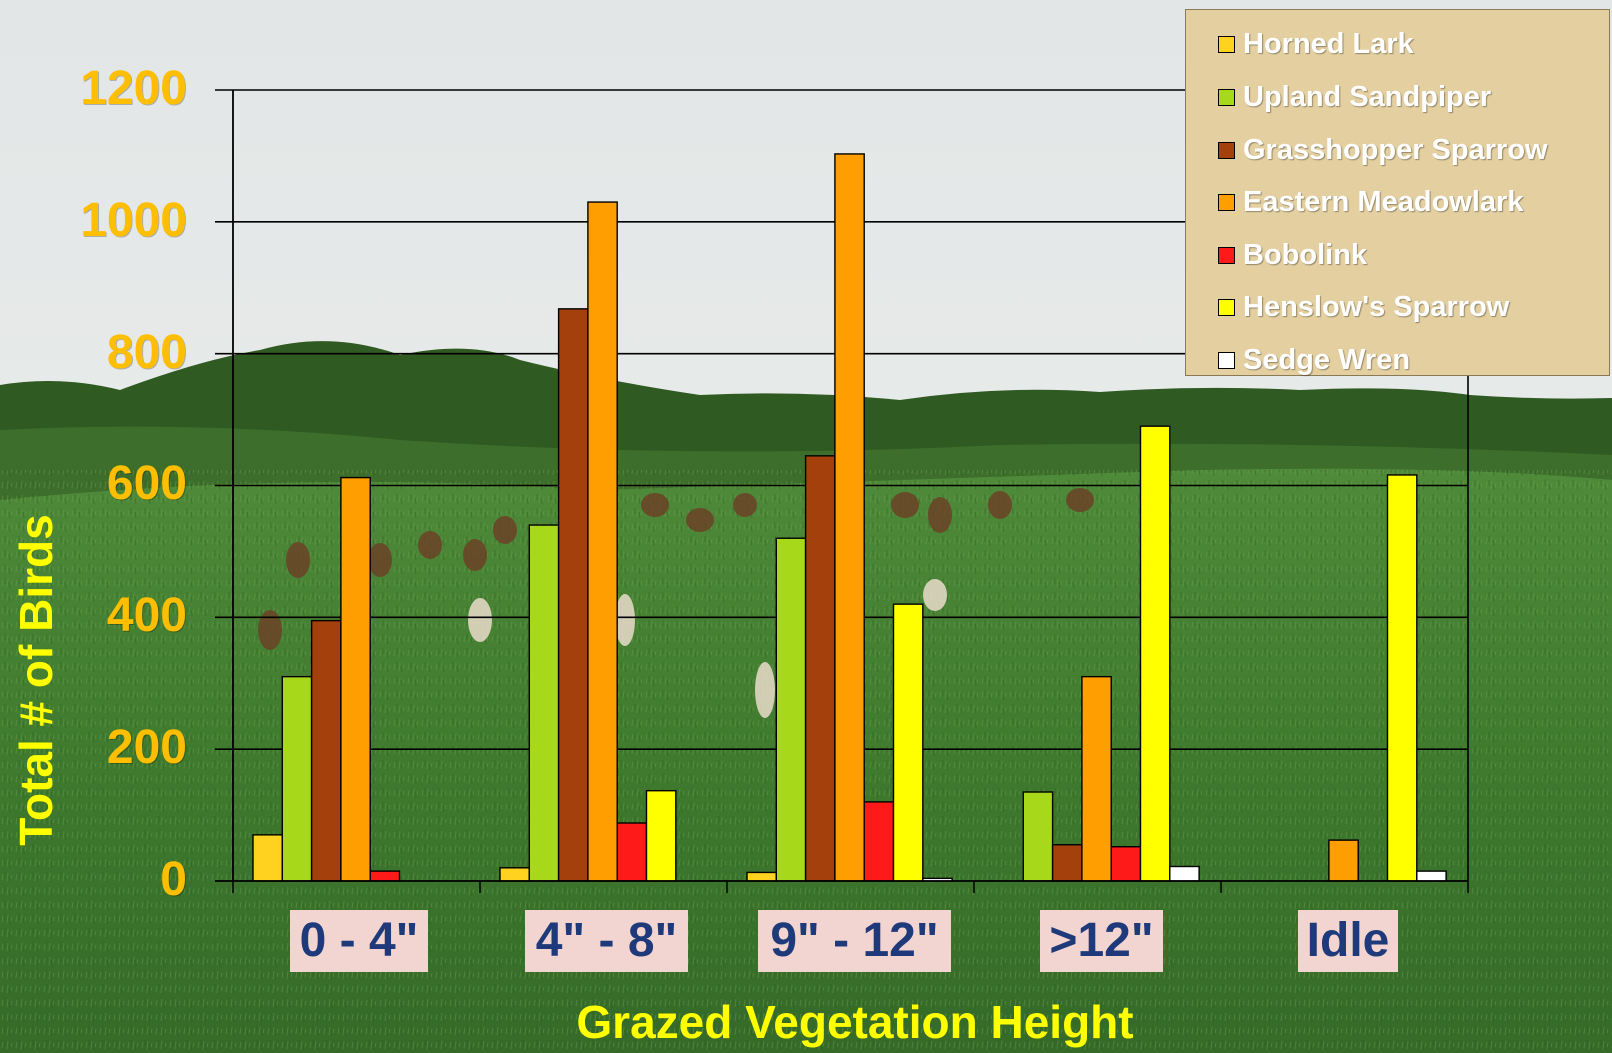  I want to click on y-axis-title: Total # of Birds, so click(36, 680).